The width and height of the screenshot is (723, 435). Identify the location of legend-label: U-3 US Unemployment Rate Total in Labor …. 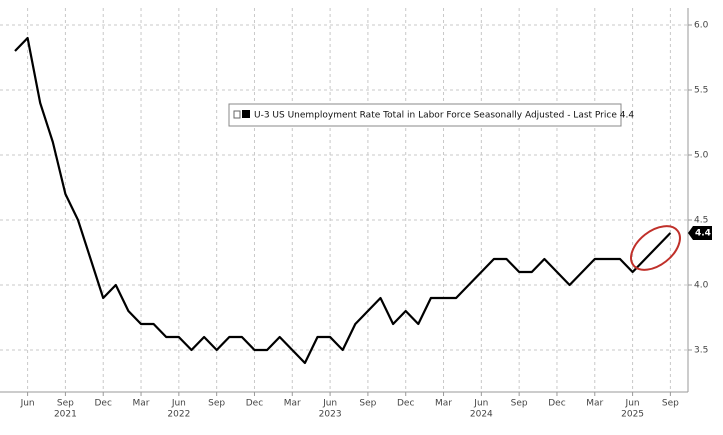
(444, 116).